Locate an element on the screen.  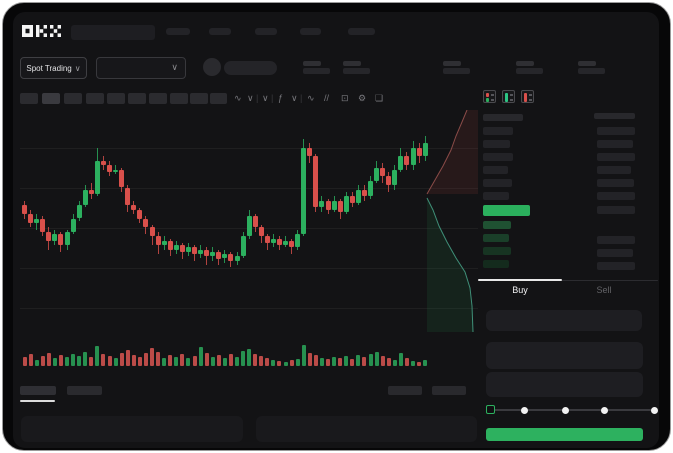
orders-panel is located at coordinates (132, 429).